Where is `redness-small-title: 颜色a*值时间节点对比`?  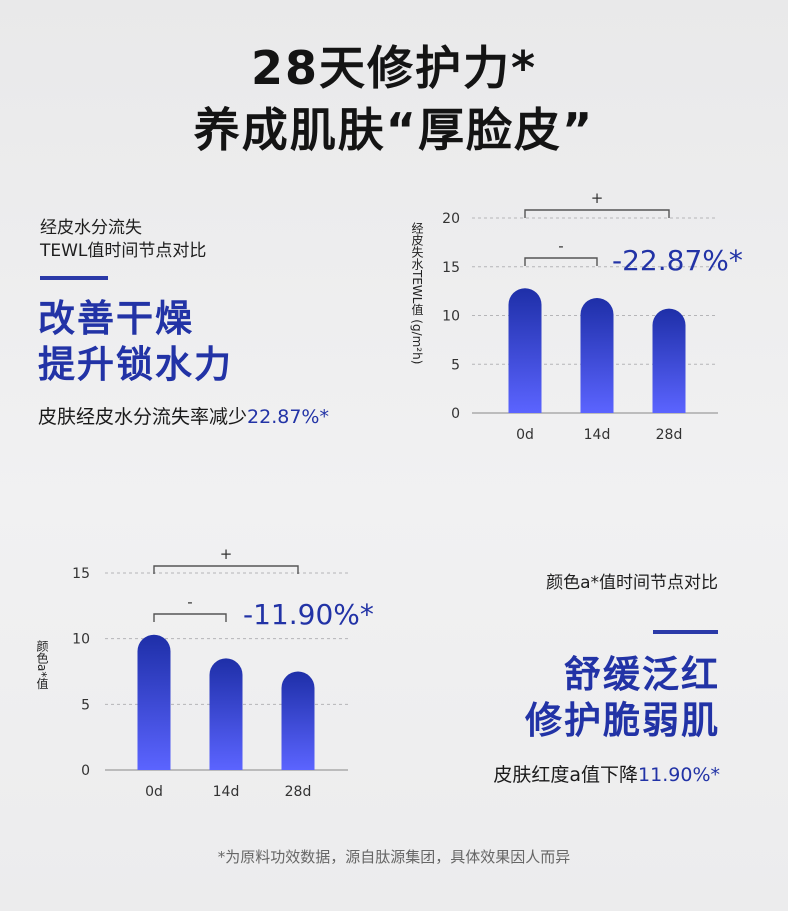 redness-small-title: 颜色a*值时间节点对比 is located at coordinates (632, 583).